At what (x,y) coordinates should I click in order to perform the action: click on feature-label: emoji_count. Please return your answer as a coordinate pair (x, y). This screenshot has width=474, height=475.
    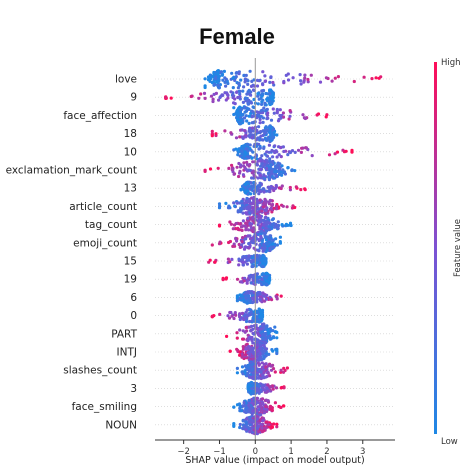
    Looking at the image, I should click on (105, 243).